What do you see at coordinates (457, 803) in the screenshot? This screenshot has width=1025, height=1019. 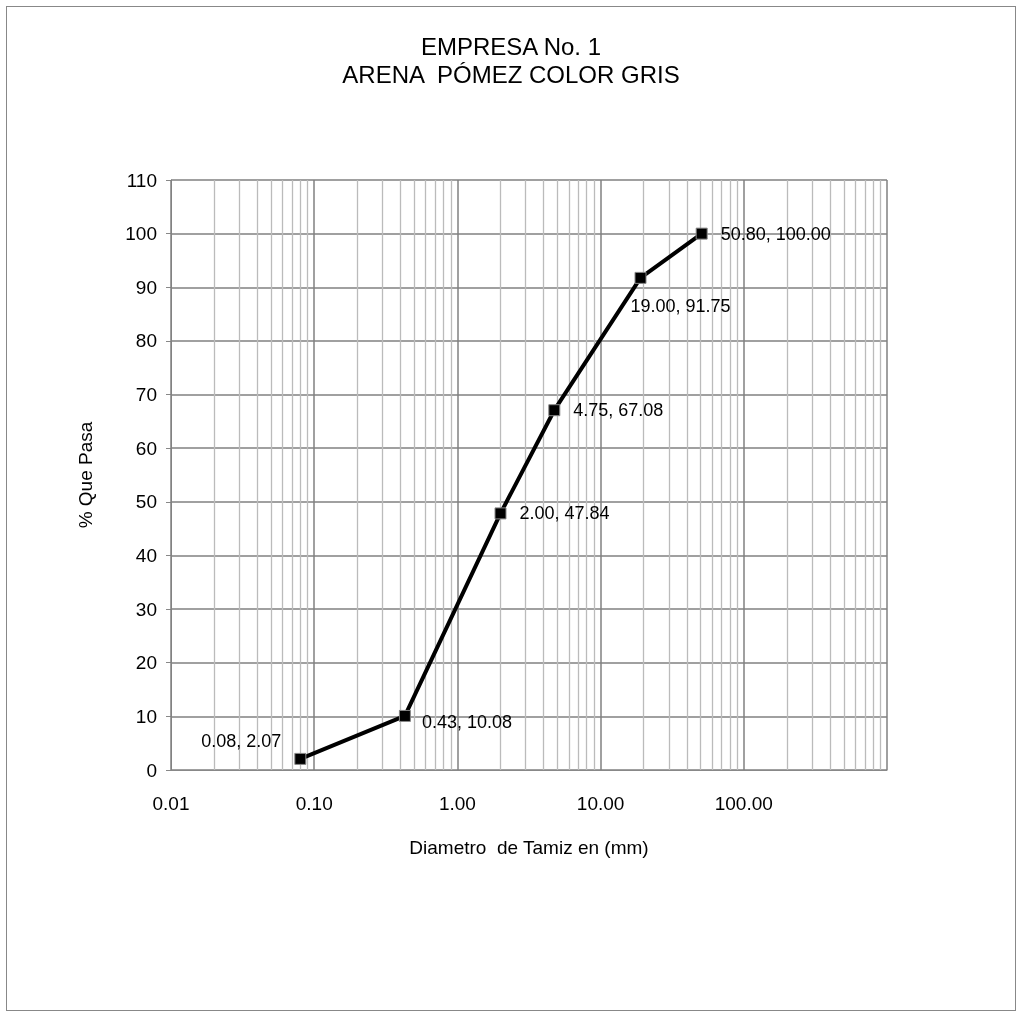 I see `x-tick-label: 1.00` at bounding box center [457, 803].